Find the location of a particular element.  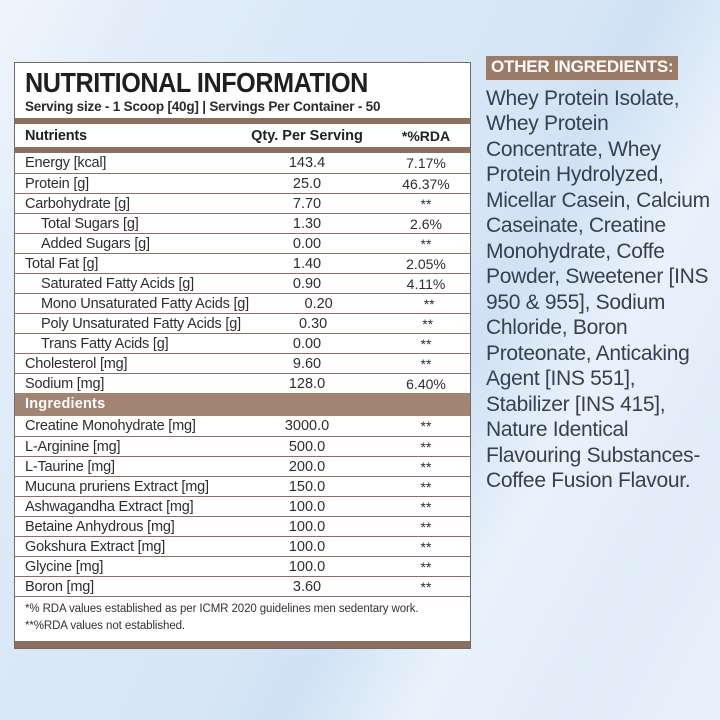

cell-rda-percent: 46.37% is located at coordinates (426, 183).